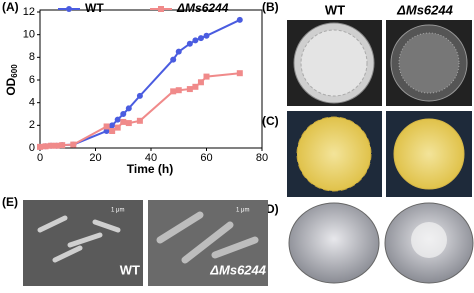 The width and height of the screenshot is (474, 293). What do you see at coordinates (32, 103) in the screenshot?
I see `y-tick-label: 4` at bounding box center [32, 103].